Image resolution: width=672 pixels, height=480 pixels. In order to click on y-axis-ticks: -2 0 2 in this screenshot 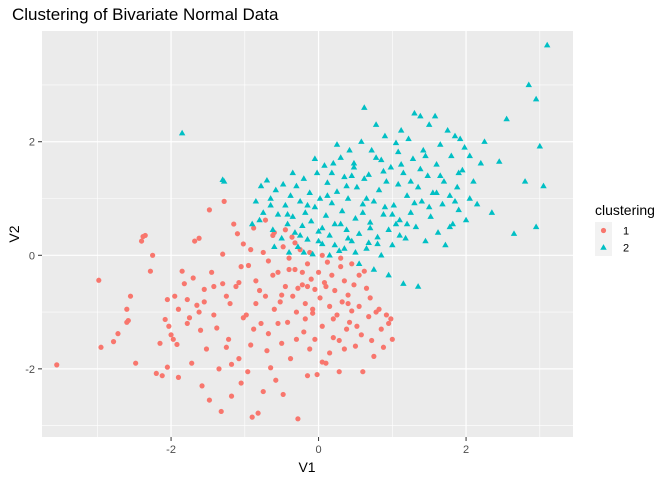, I will do `click(33, 256)`.